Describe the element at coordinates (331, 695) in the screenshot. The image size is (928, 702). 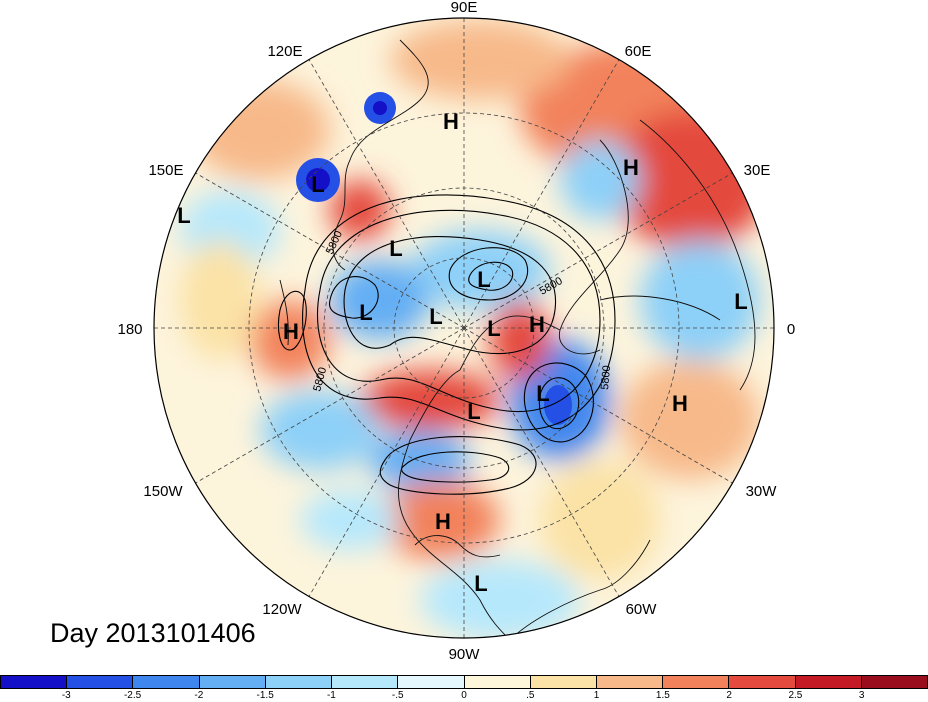
I see `colorbar-tick-label: -1` at that location.